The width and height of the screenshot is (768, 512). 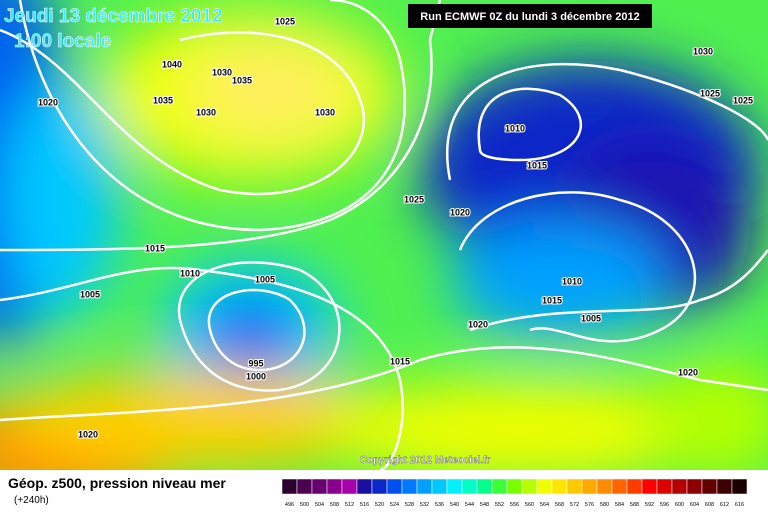 I want to click on isobar-label: 995, so click(x=255, y=363).